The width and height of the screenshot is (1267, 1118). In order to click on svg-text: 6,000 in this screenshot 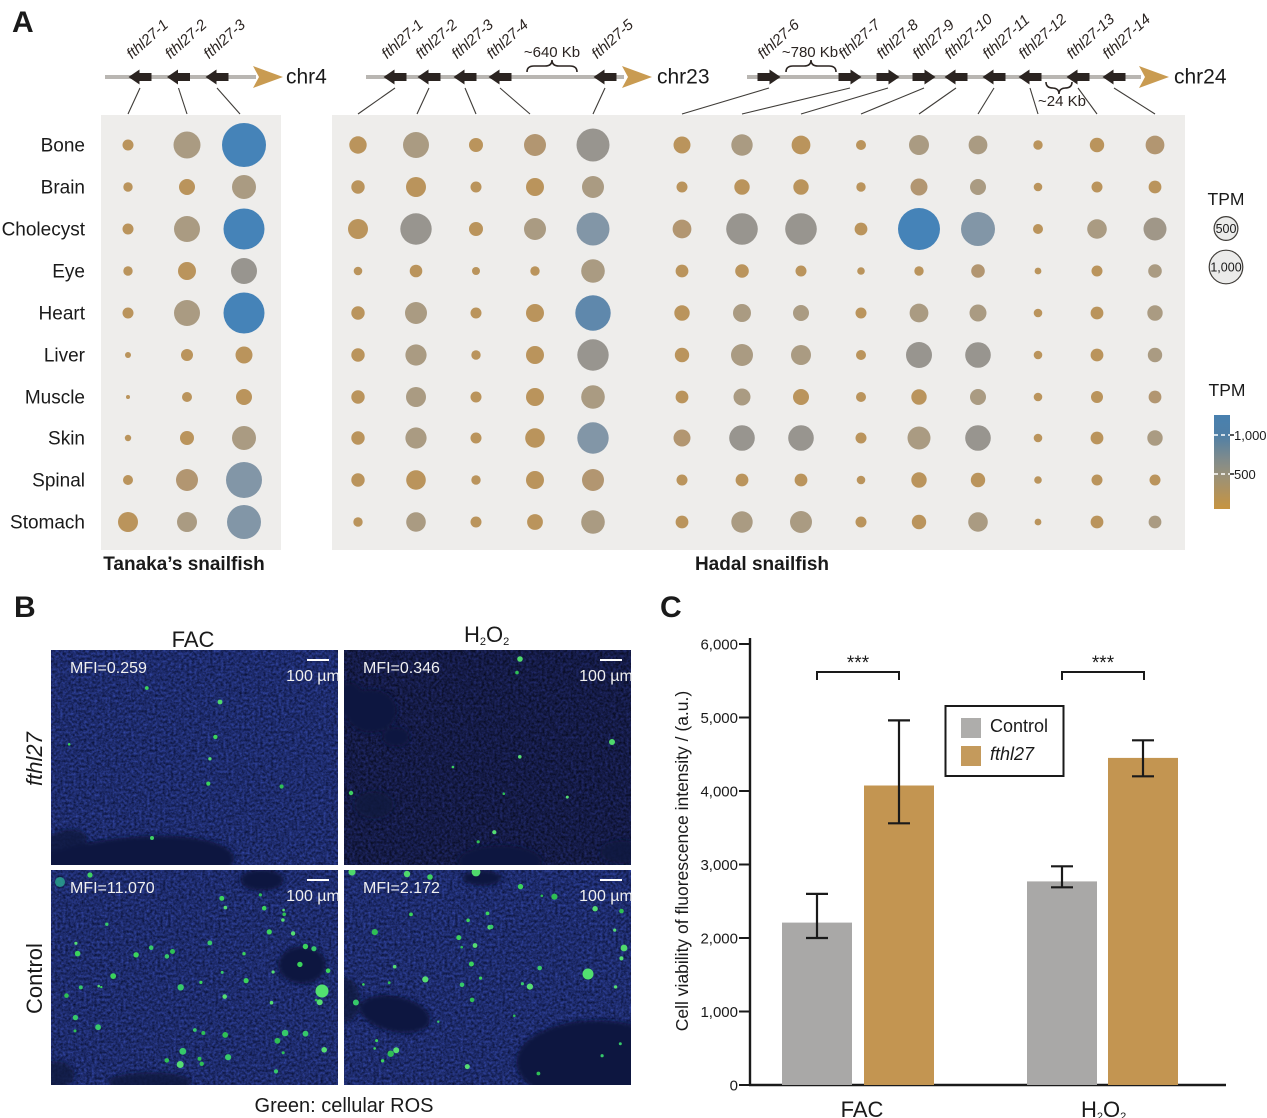, I will do `click(719, 645)`.